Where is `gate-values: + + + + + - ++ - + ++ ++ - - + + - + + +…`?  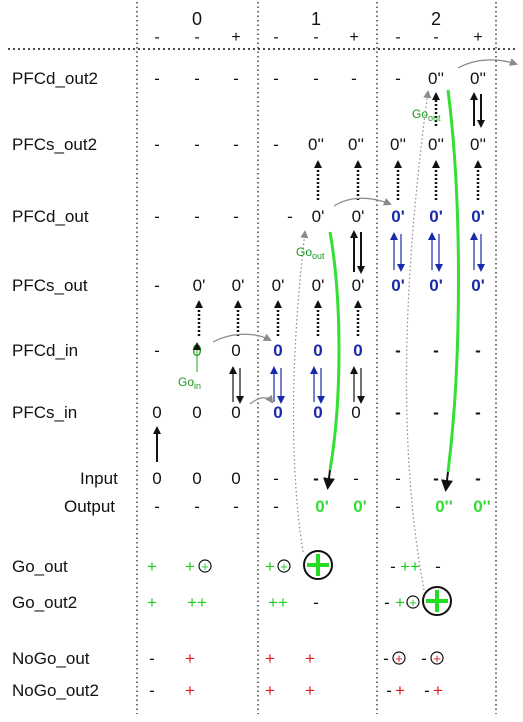
gate-values: + + + + + - ++ - + ++ ++ - - + + - + + +… is located at coordinates (299, 625).